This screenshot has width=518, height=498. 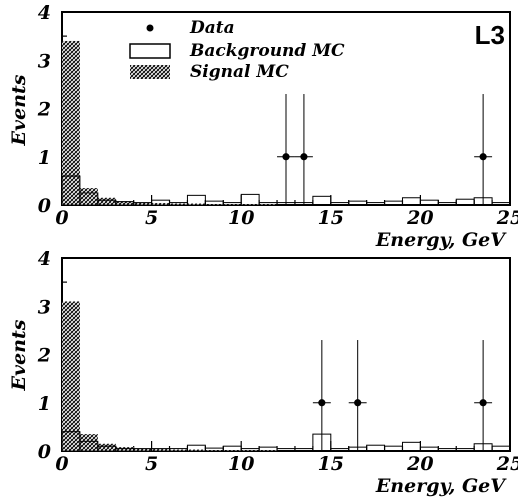 What do you see at coordinates (170, 123) in the screenshot?
I see `top-signal-bars` at bounding box center [170, 123].